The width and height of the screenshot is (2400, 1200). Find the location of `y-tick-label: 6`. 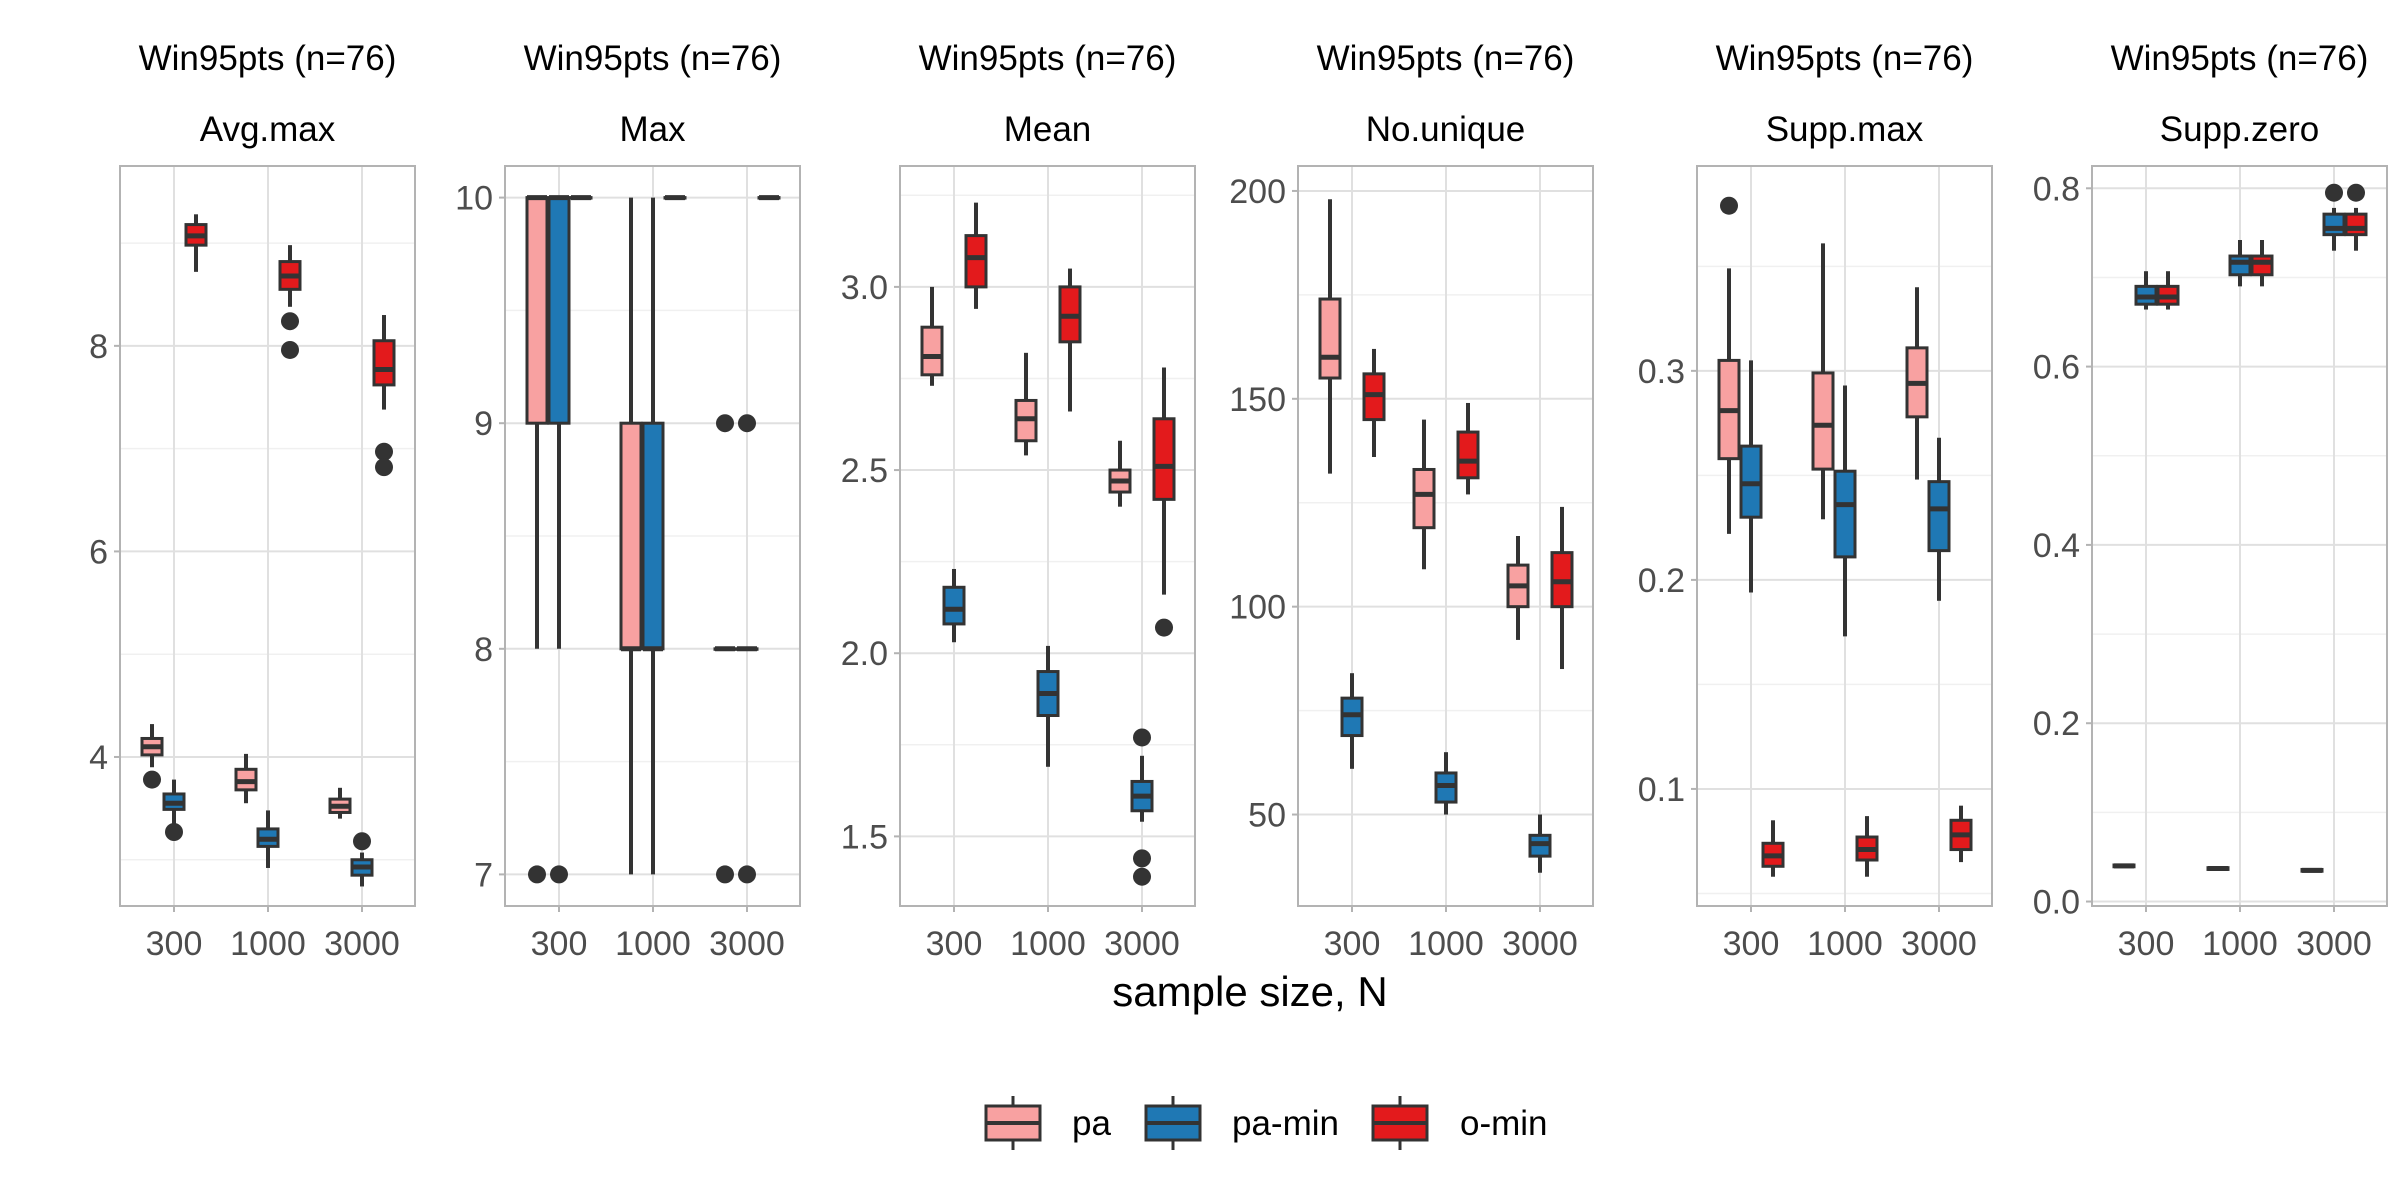

y-tick-label: 6 is located at coordinates (98, 552).